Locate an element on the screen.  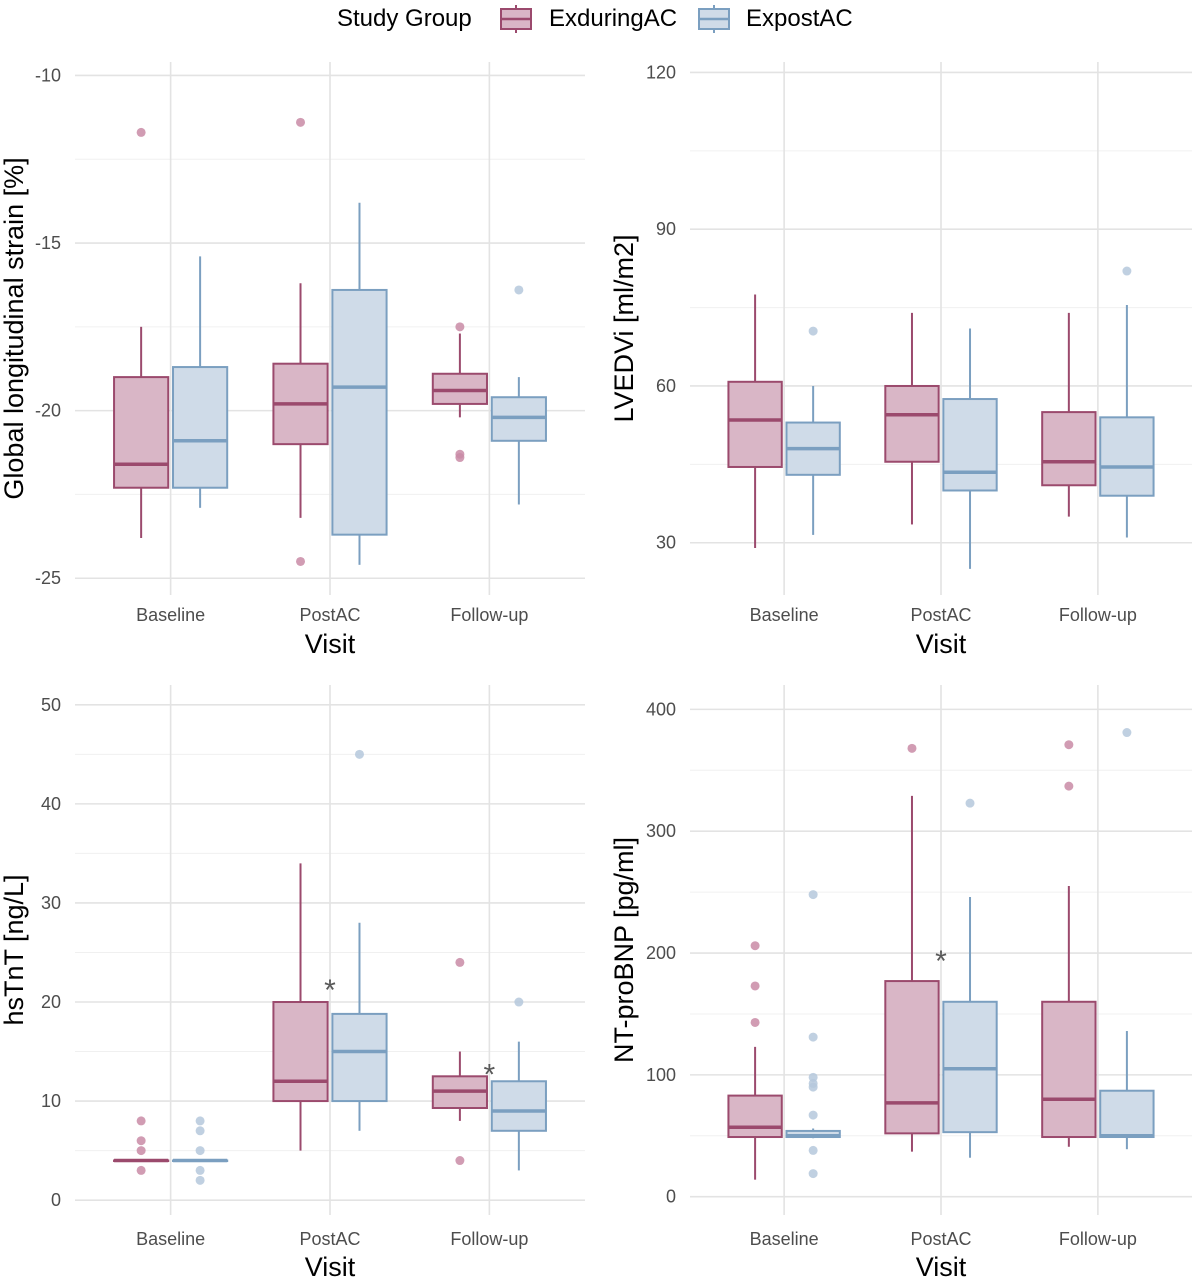
legend-title: Study Group is located at coordinates (404, 18).